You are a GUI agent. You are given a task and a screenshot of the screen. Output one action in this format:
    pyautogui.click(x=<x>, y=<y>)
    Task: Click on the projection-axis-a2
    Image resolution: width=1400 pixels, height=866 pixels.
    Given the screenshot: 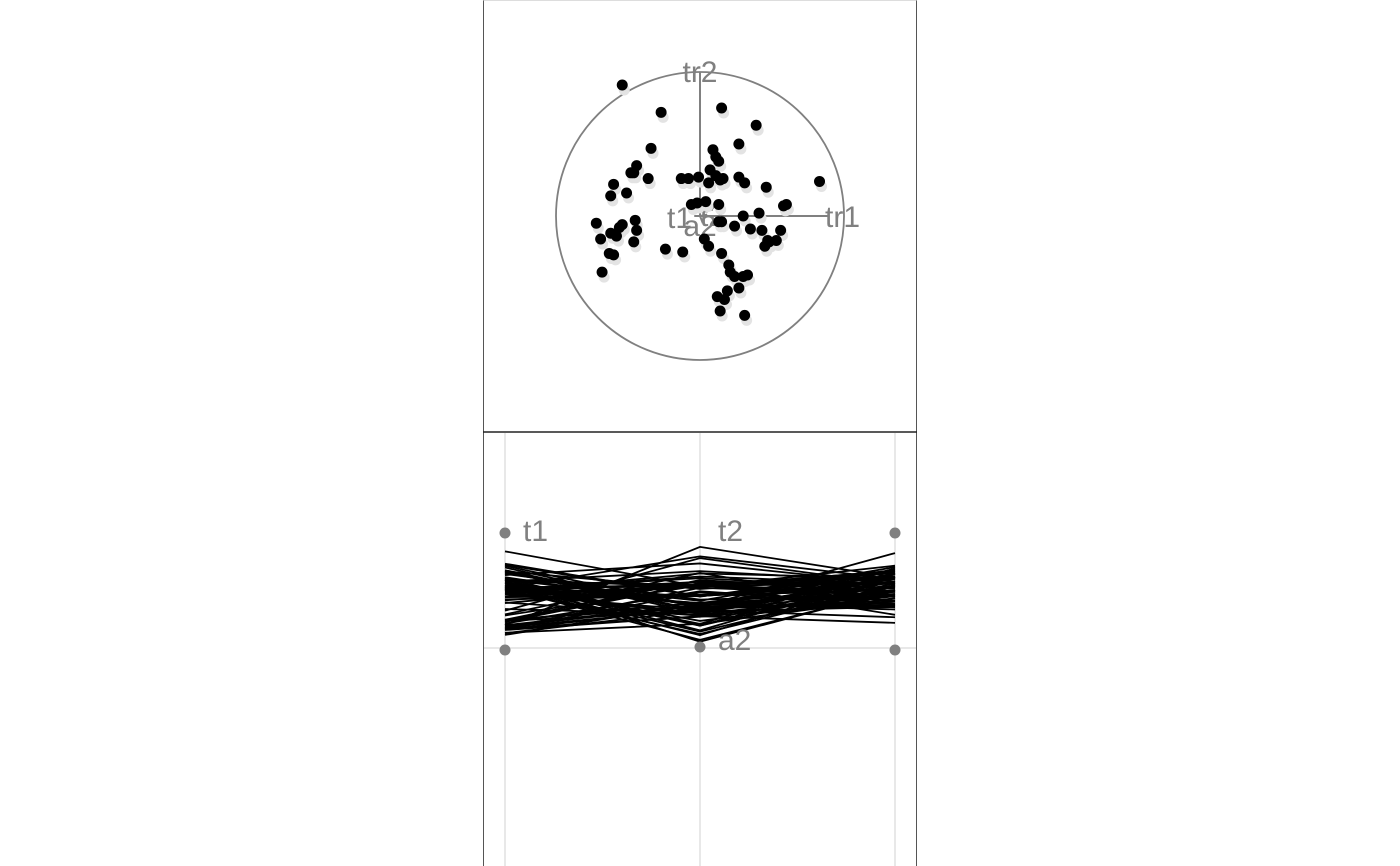 What is the action you would take?
    pyautogui.click(x=701, y=219)
    